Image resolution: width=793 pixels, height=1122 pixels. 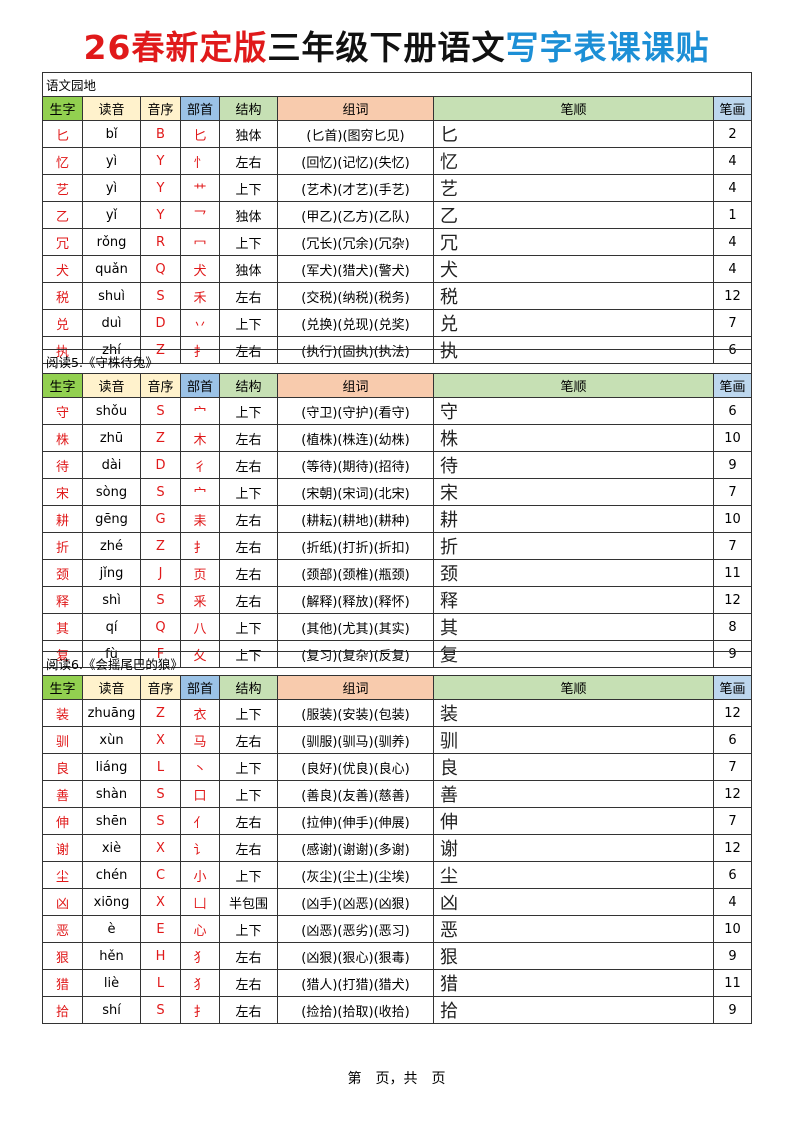 I want to click on word-row: 艺 yì Y 艹上下 (艺术)(才艺)(手艺) 艺 4, so click(x=397, y=188).